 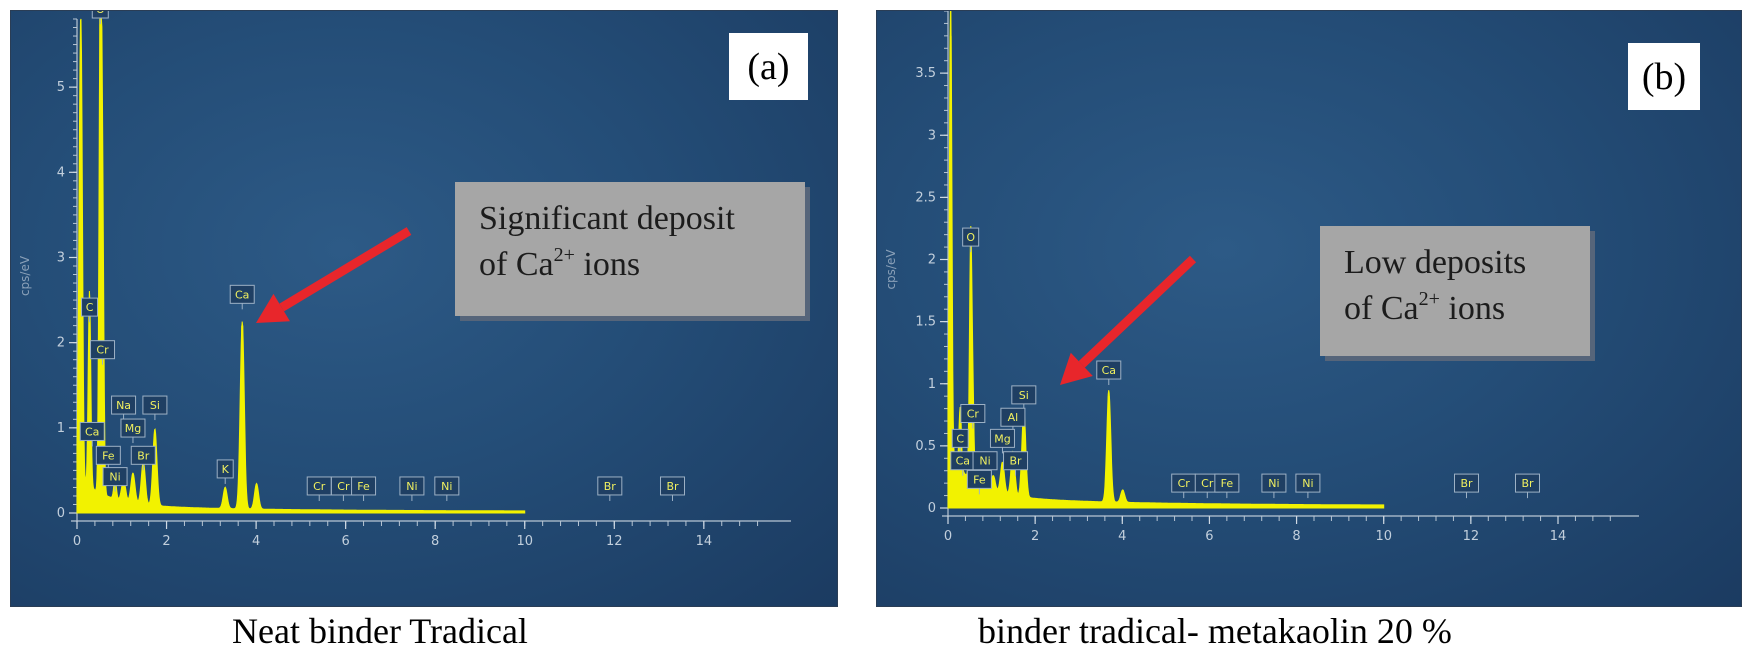 What do you see at coordinates (1664, 76) in the screenshot?
I see `panel-b-tag: (b)` at bounding box center [1664, 76].